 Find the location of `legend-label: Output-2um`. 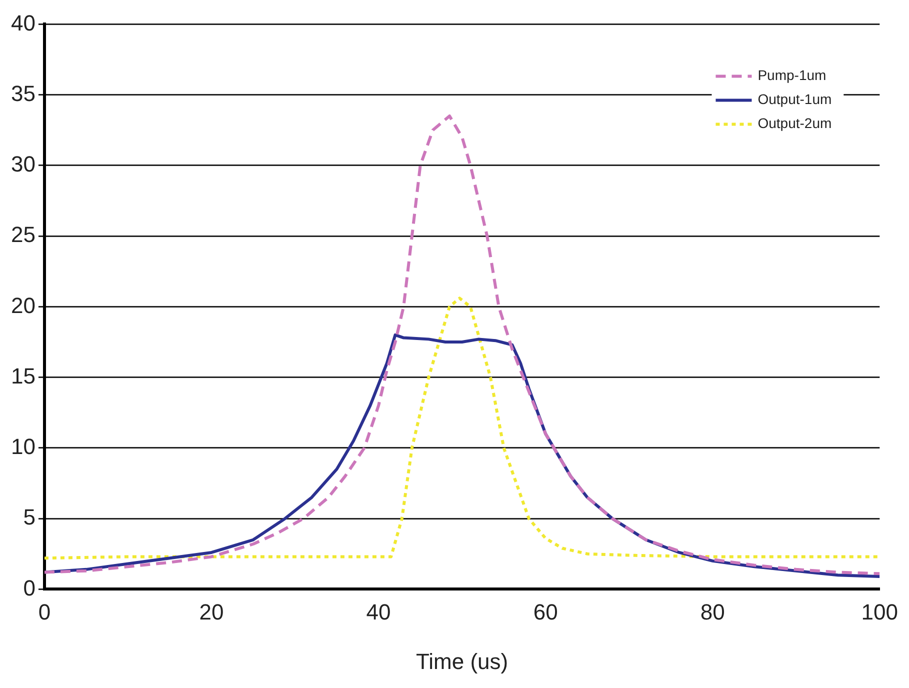

legend-label: Output-2um is located at coordinates (795, 123).